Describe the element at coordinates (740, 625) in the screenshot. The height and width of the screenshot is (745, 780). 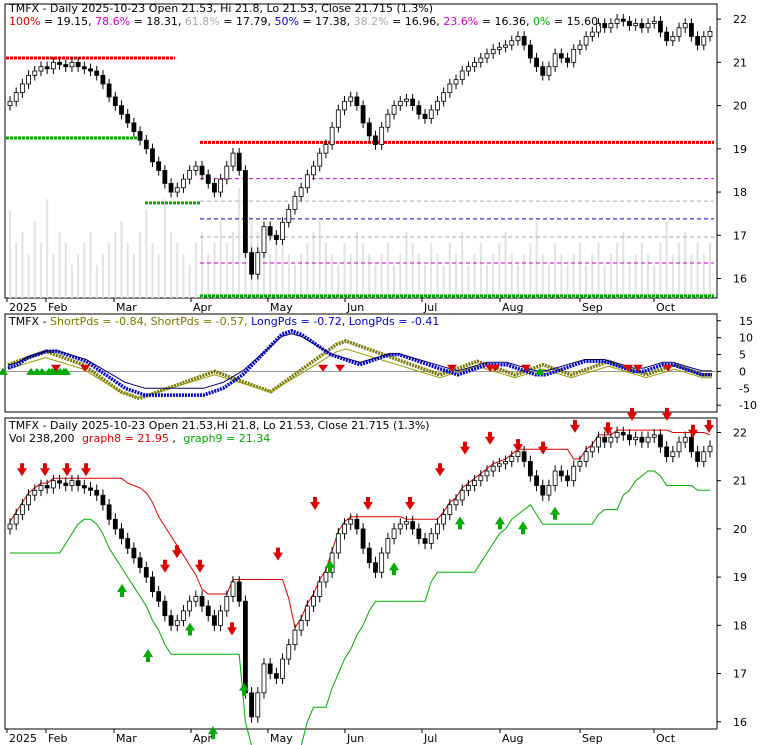
I see `y-tick-label: 18` at that location.